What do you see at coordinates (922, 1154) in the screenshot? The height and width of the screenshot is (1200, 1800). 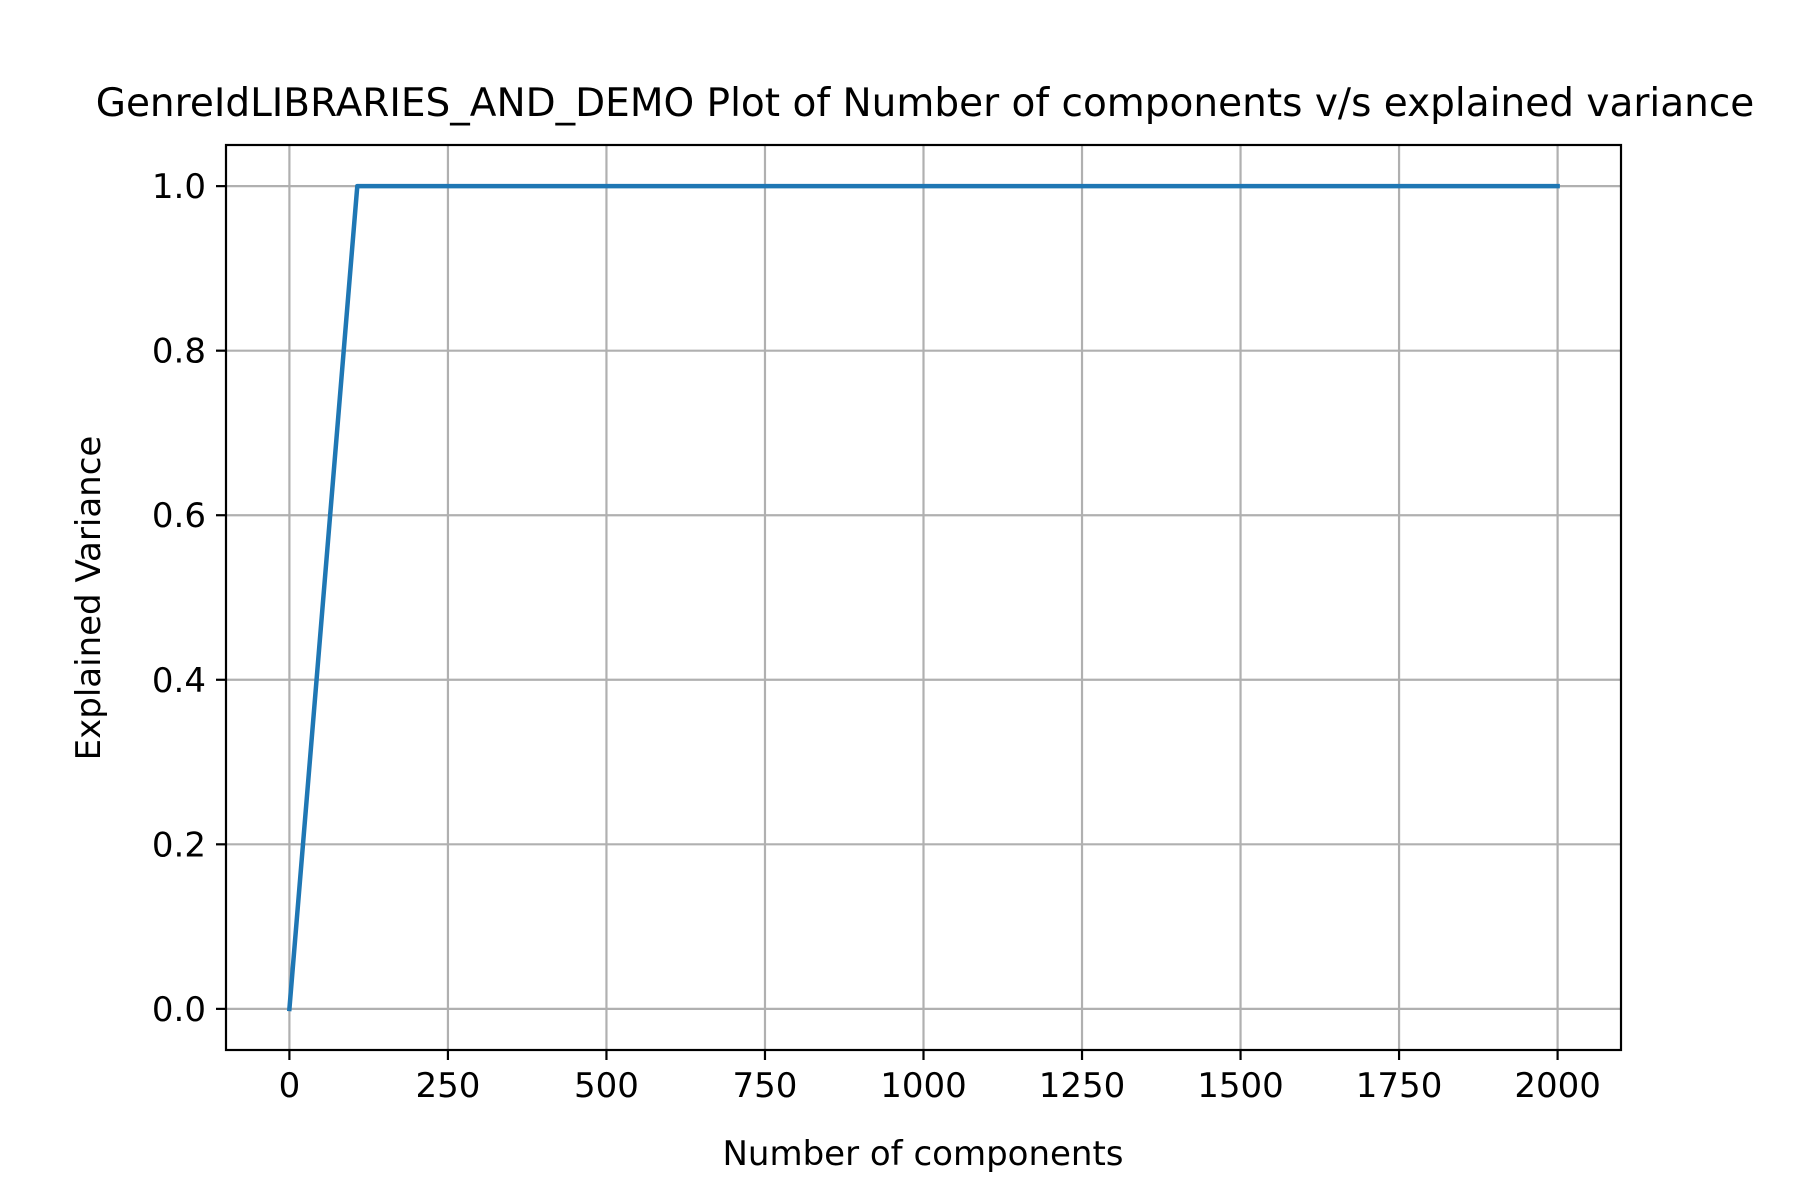 I see `x-axis-label: Number of components` at bounding box center [922, 1154].